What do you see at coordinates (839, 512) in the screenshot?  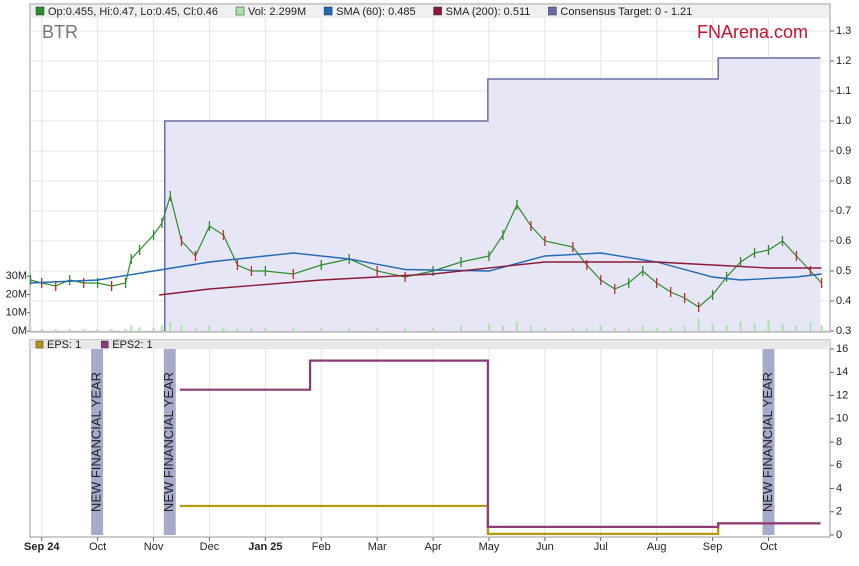 I see `y-tick-label: 2` at bounding box center [839, 512].